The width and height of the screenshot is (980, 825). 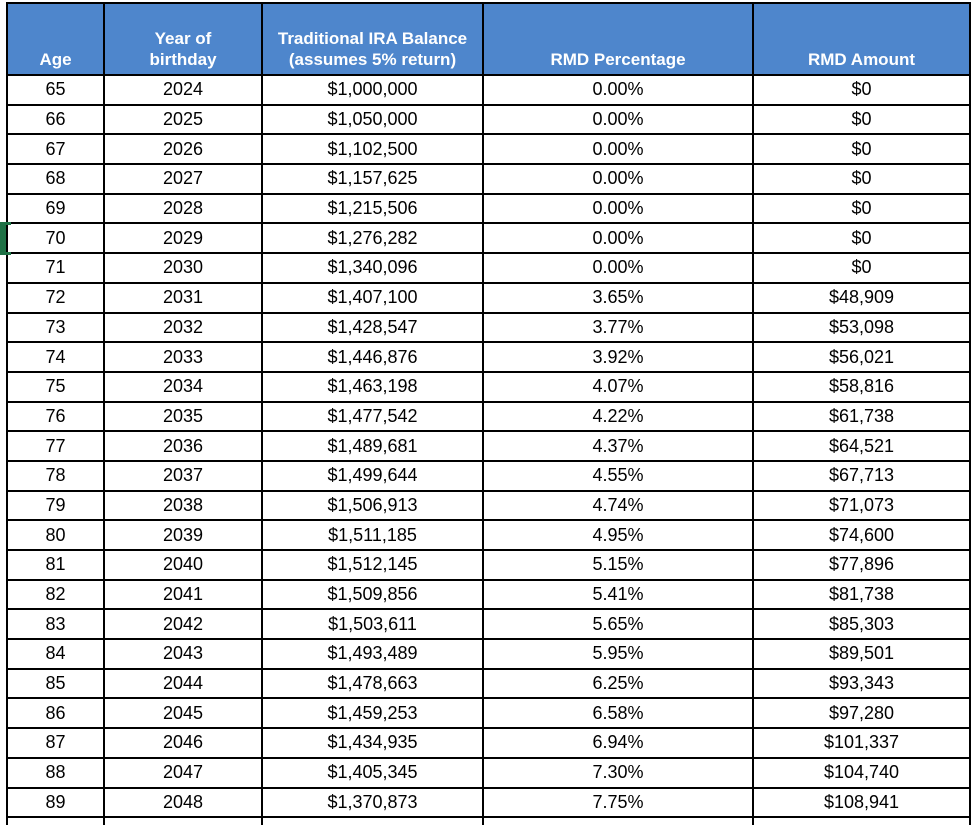 What do you see at coordinates (861, 654) in the screenshot?
I see `cell-rmd-amt-row19: $89,501` at bounding box center [861, 654].